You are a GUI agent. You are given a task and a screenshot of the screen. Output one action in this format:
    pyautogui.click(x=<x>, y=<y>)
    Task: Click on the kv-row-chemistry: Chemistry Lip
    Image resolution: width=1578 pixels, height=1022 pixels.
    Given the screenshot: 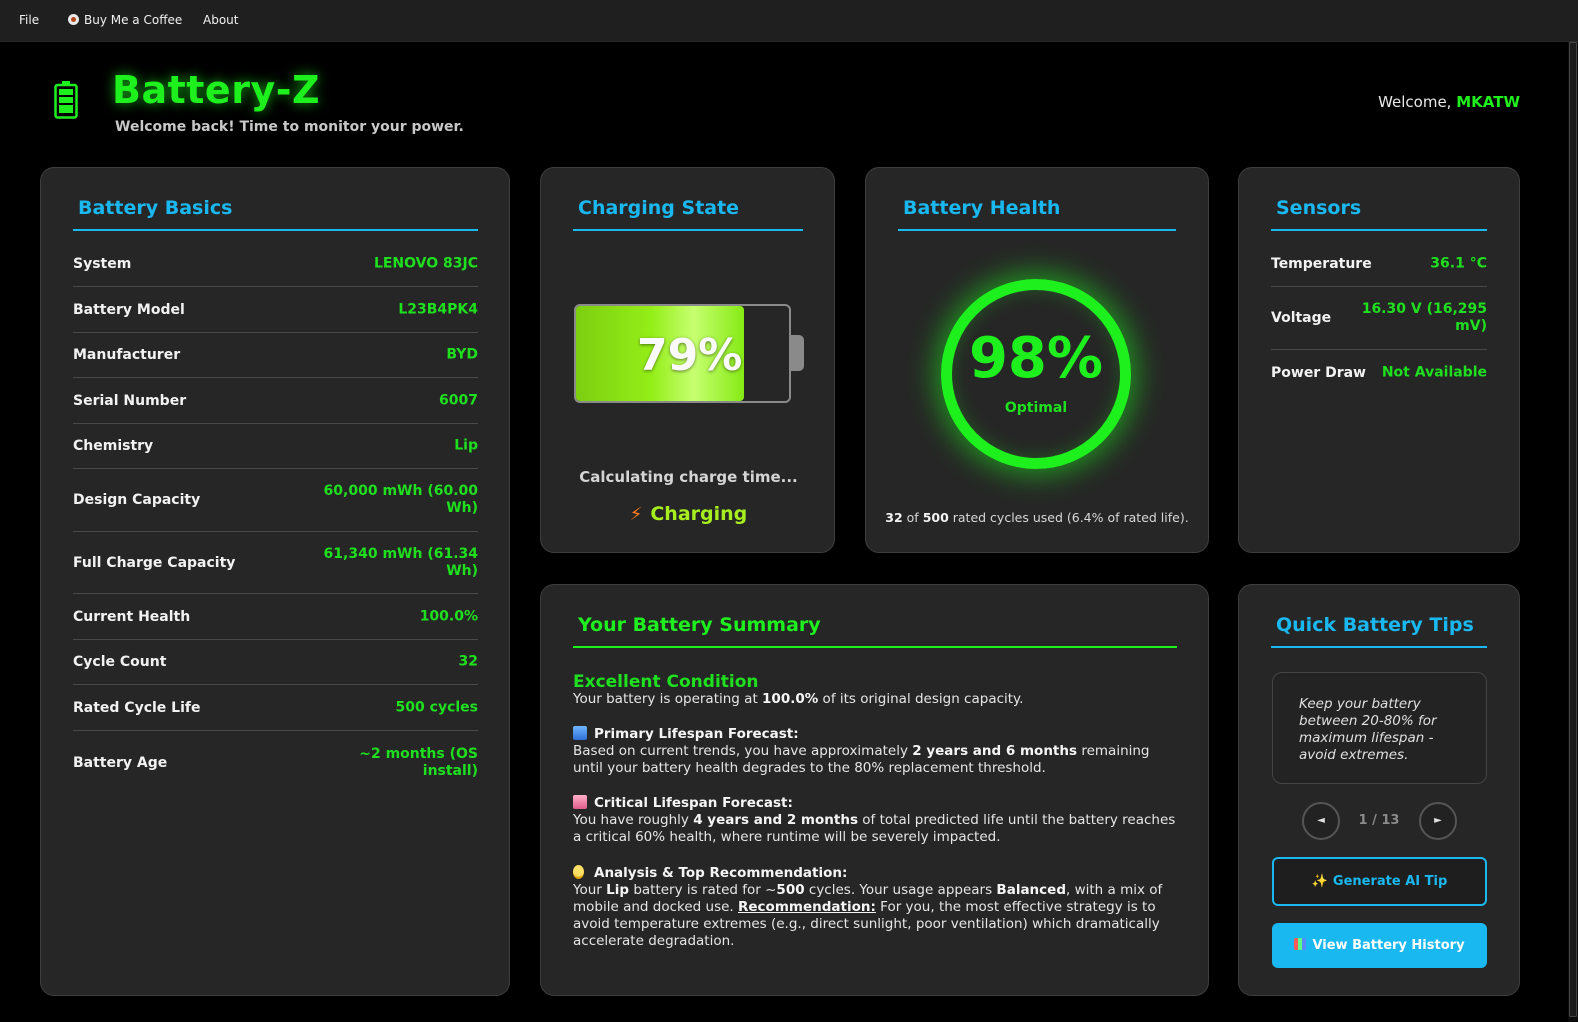 What is the action you would take?
    pyautogui.click(x=275, y=446)
    